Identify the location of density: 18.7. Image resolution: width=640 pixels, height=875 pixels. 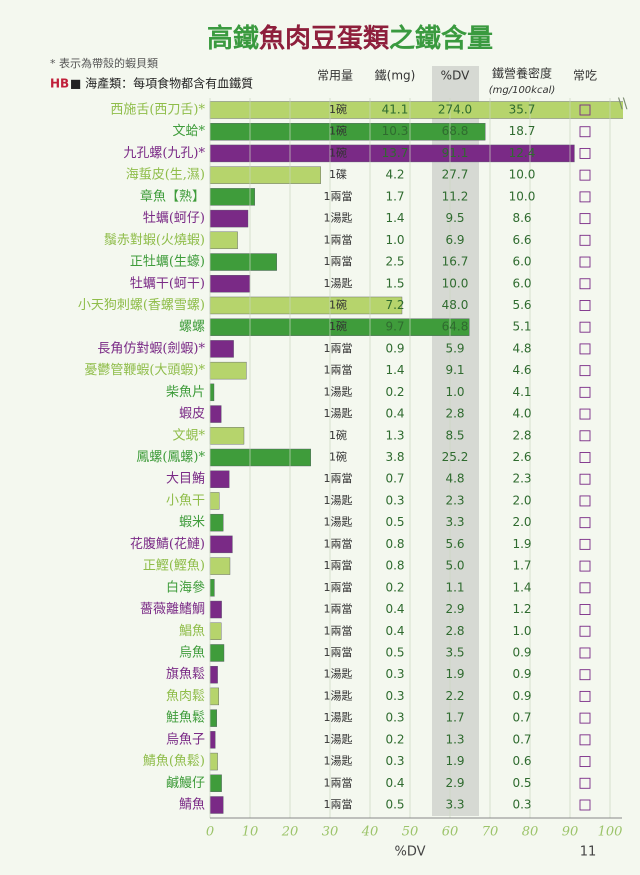
(522, 131).